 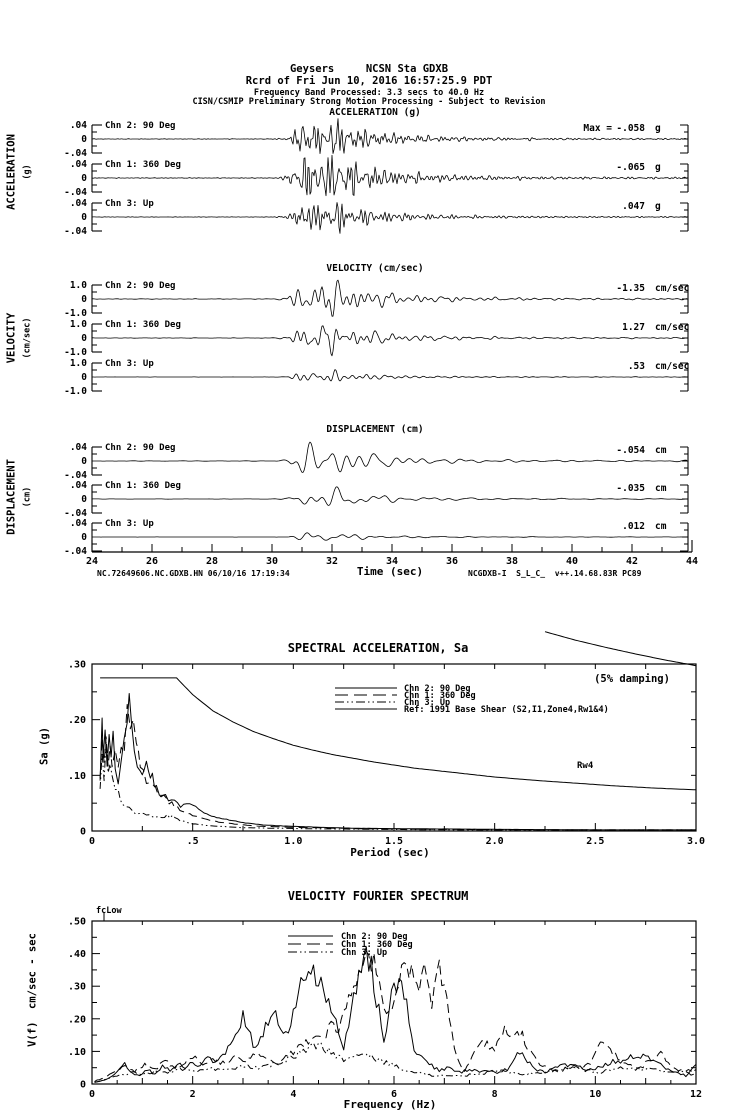 What do you see at coordinates (630, 450) in the screenshot?
I see `max-value: -.054` at bounding box center [630, 450].